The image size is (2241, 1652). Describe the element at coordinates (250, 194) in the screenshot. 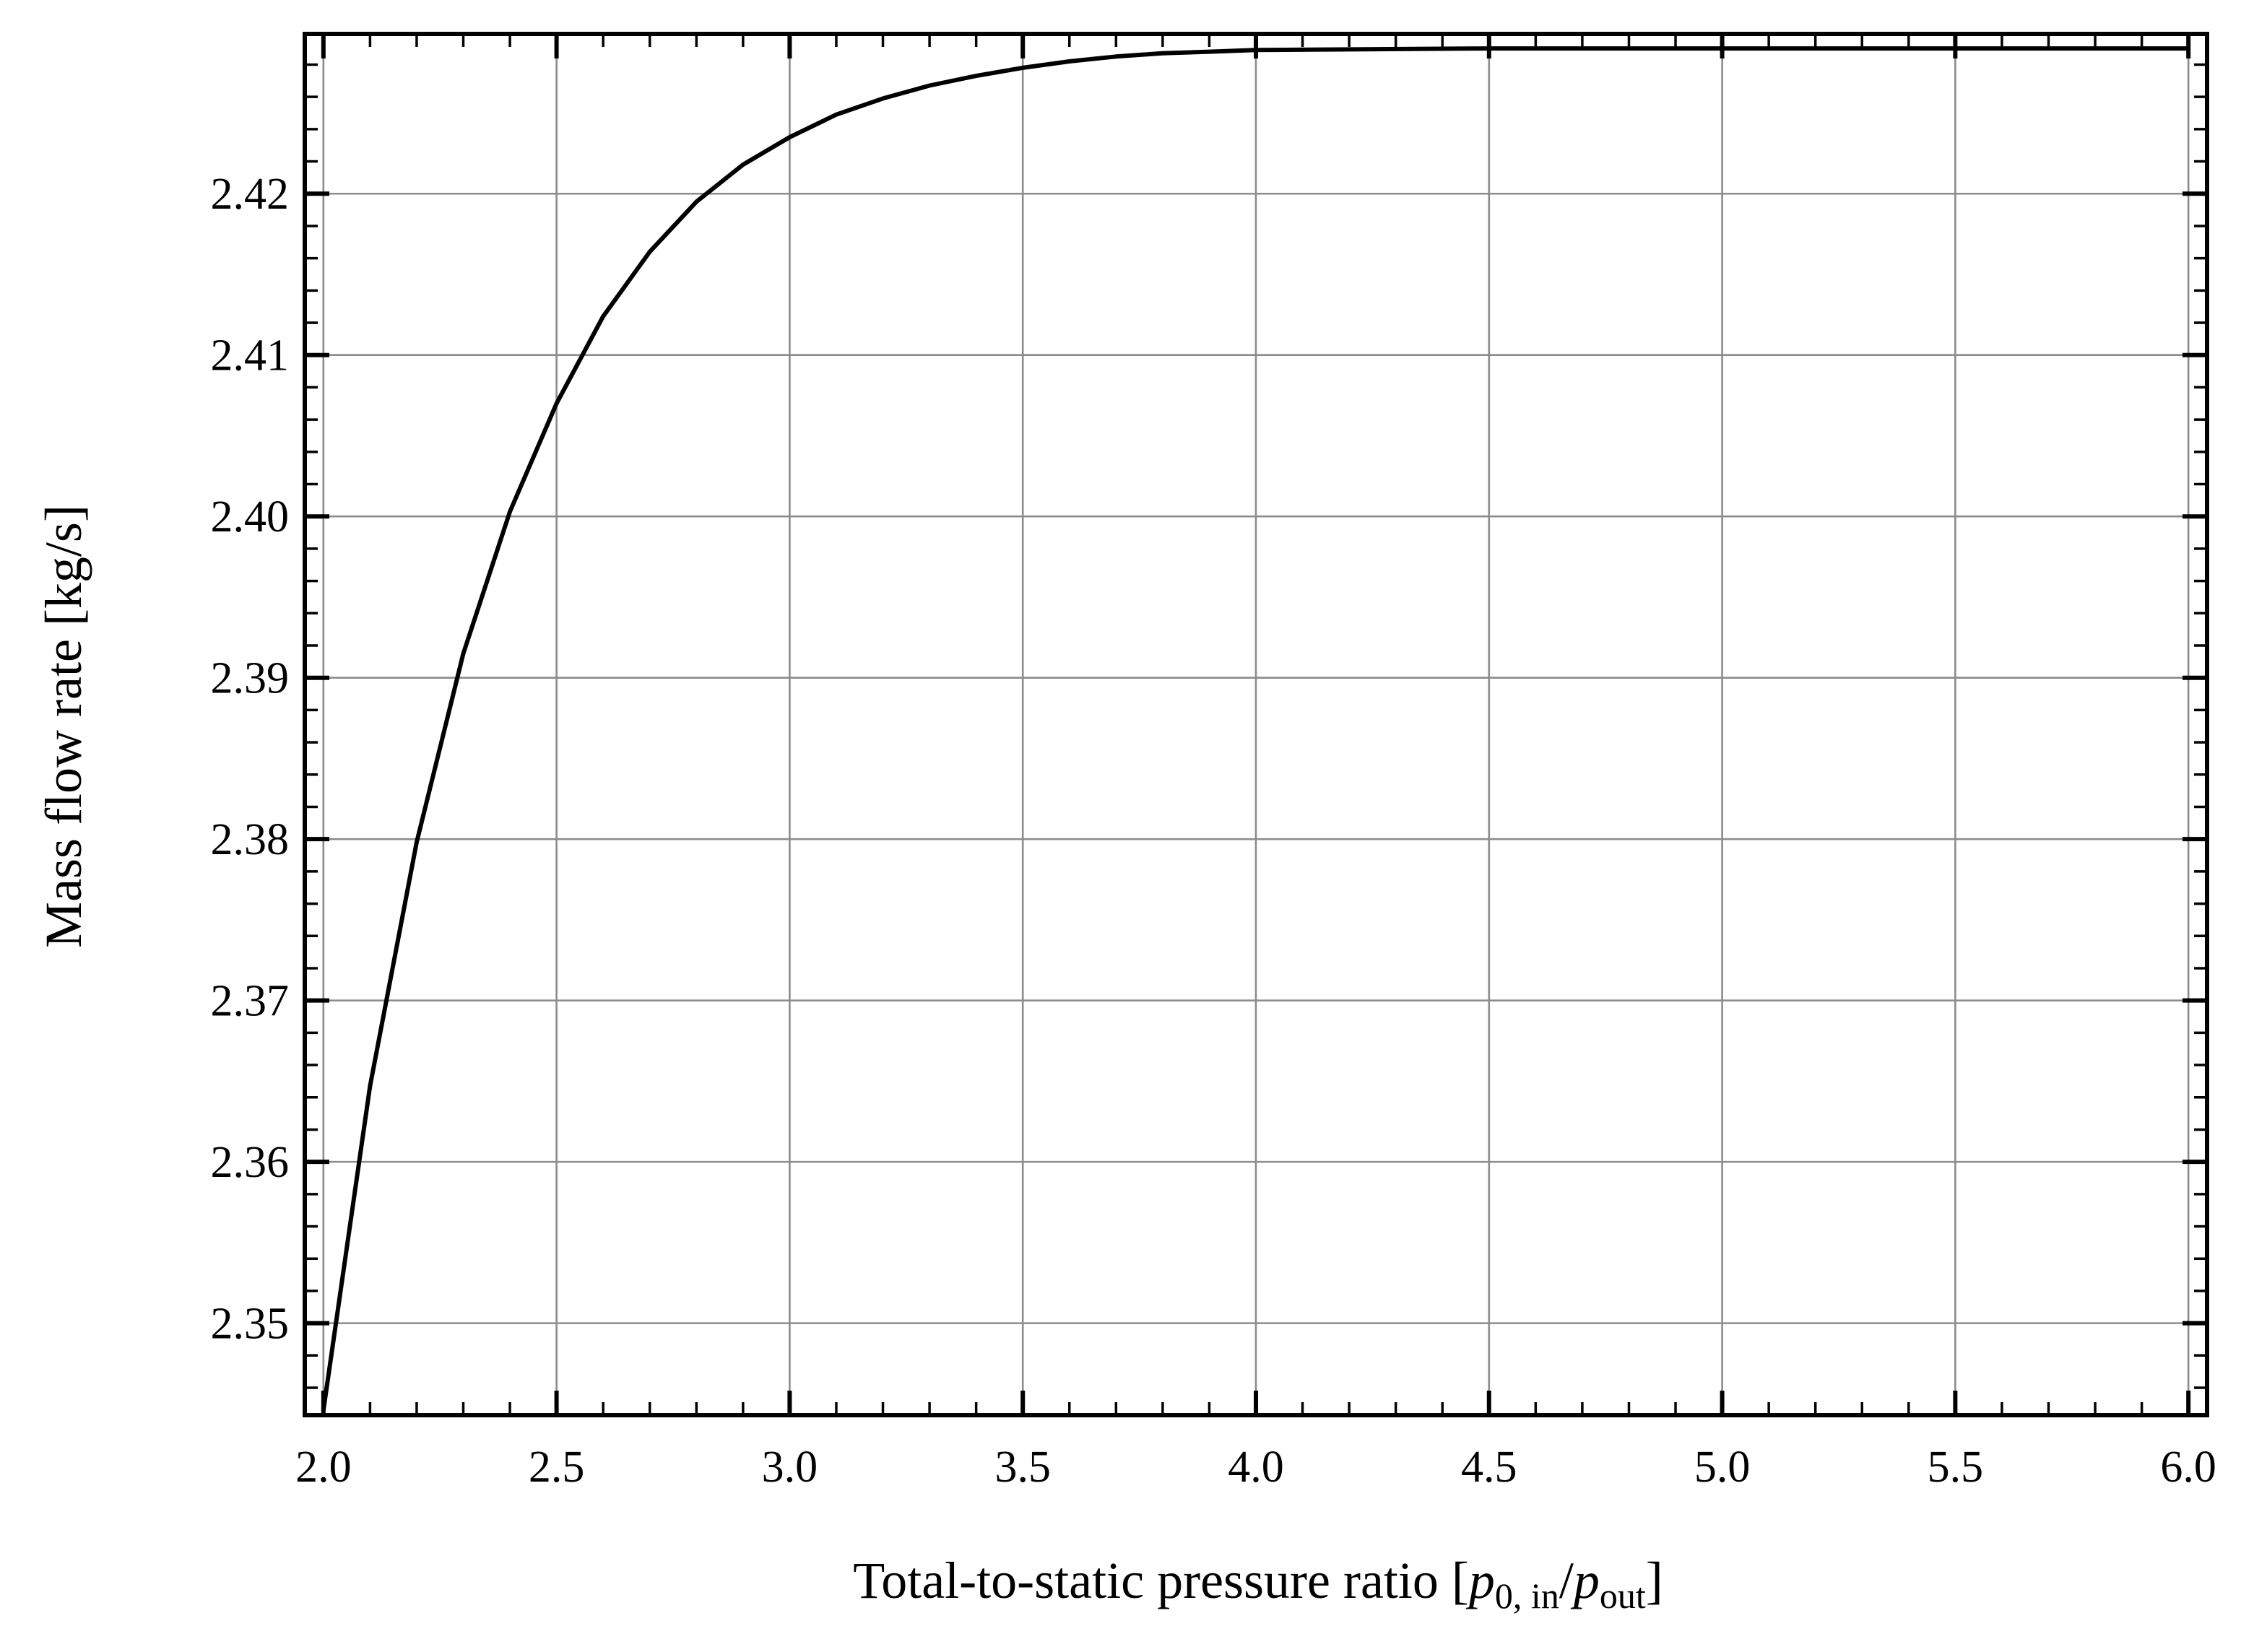

I see `y-tick-label: 2.42` at that location.